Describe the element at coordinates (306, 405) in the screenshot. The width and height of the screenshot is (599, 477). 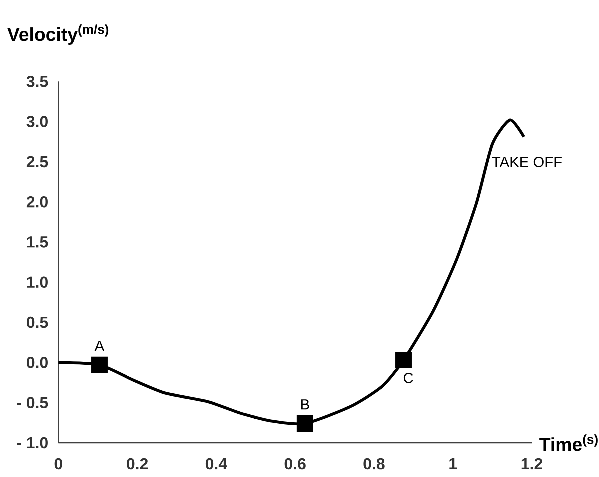
I see `annotation: B` at that location.